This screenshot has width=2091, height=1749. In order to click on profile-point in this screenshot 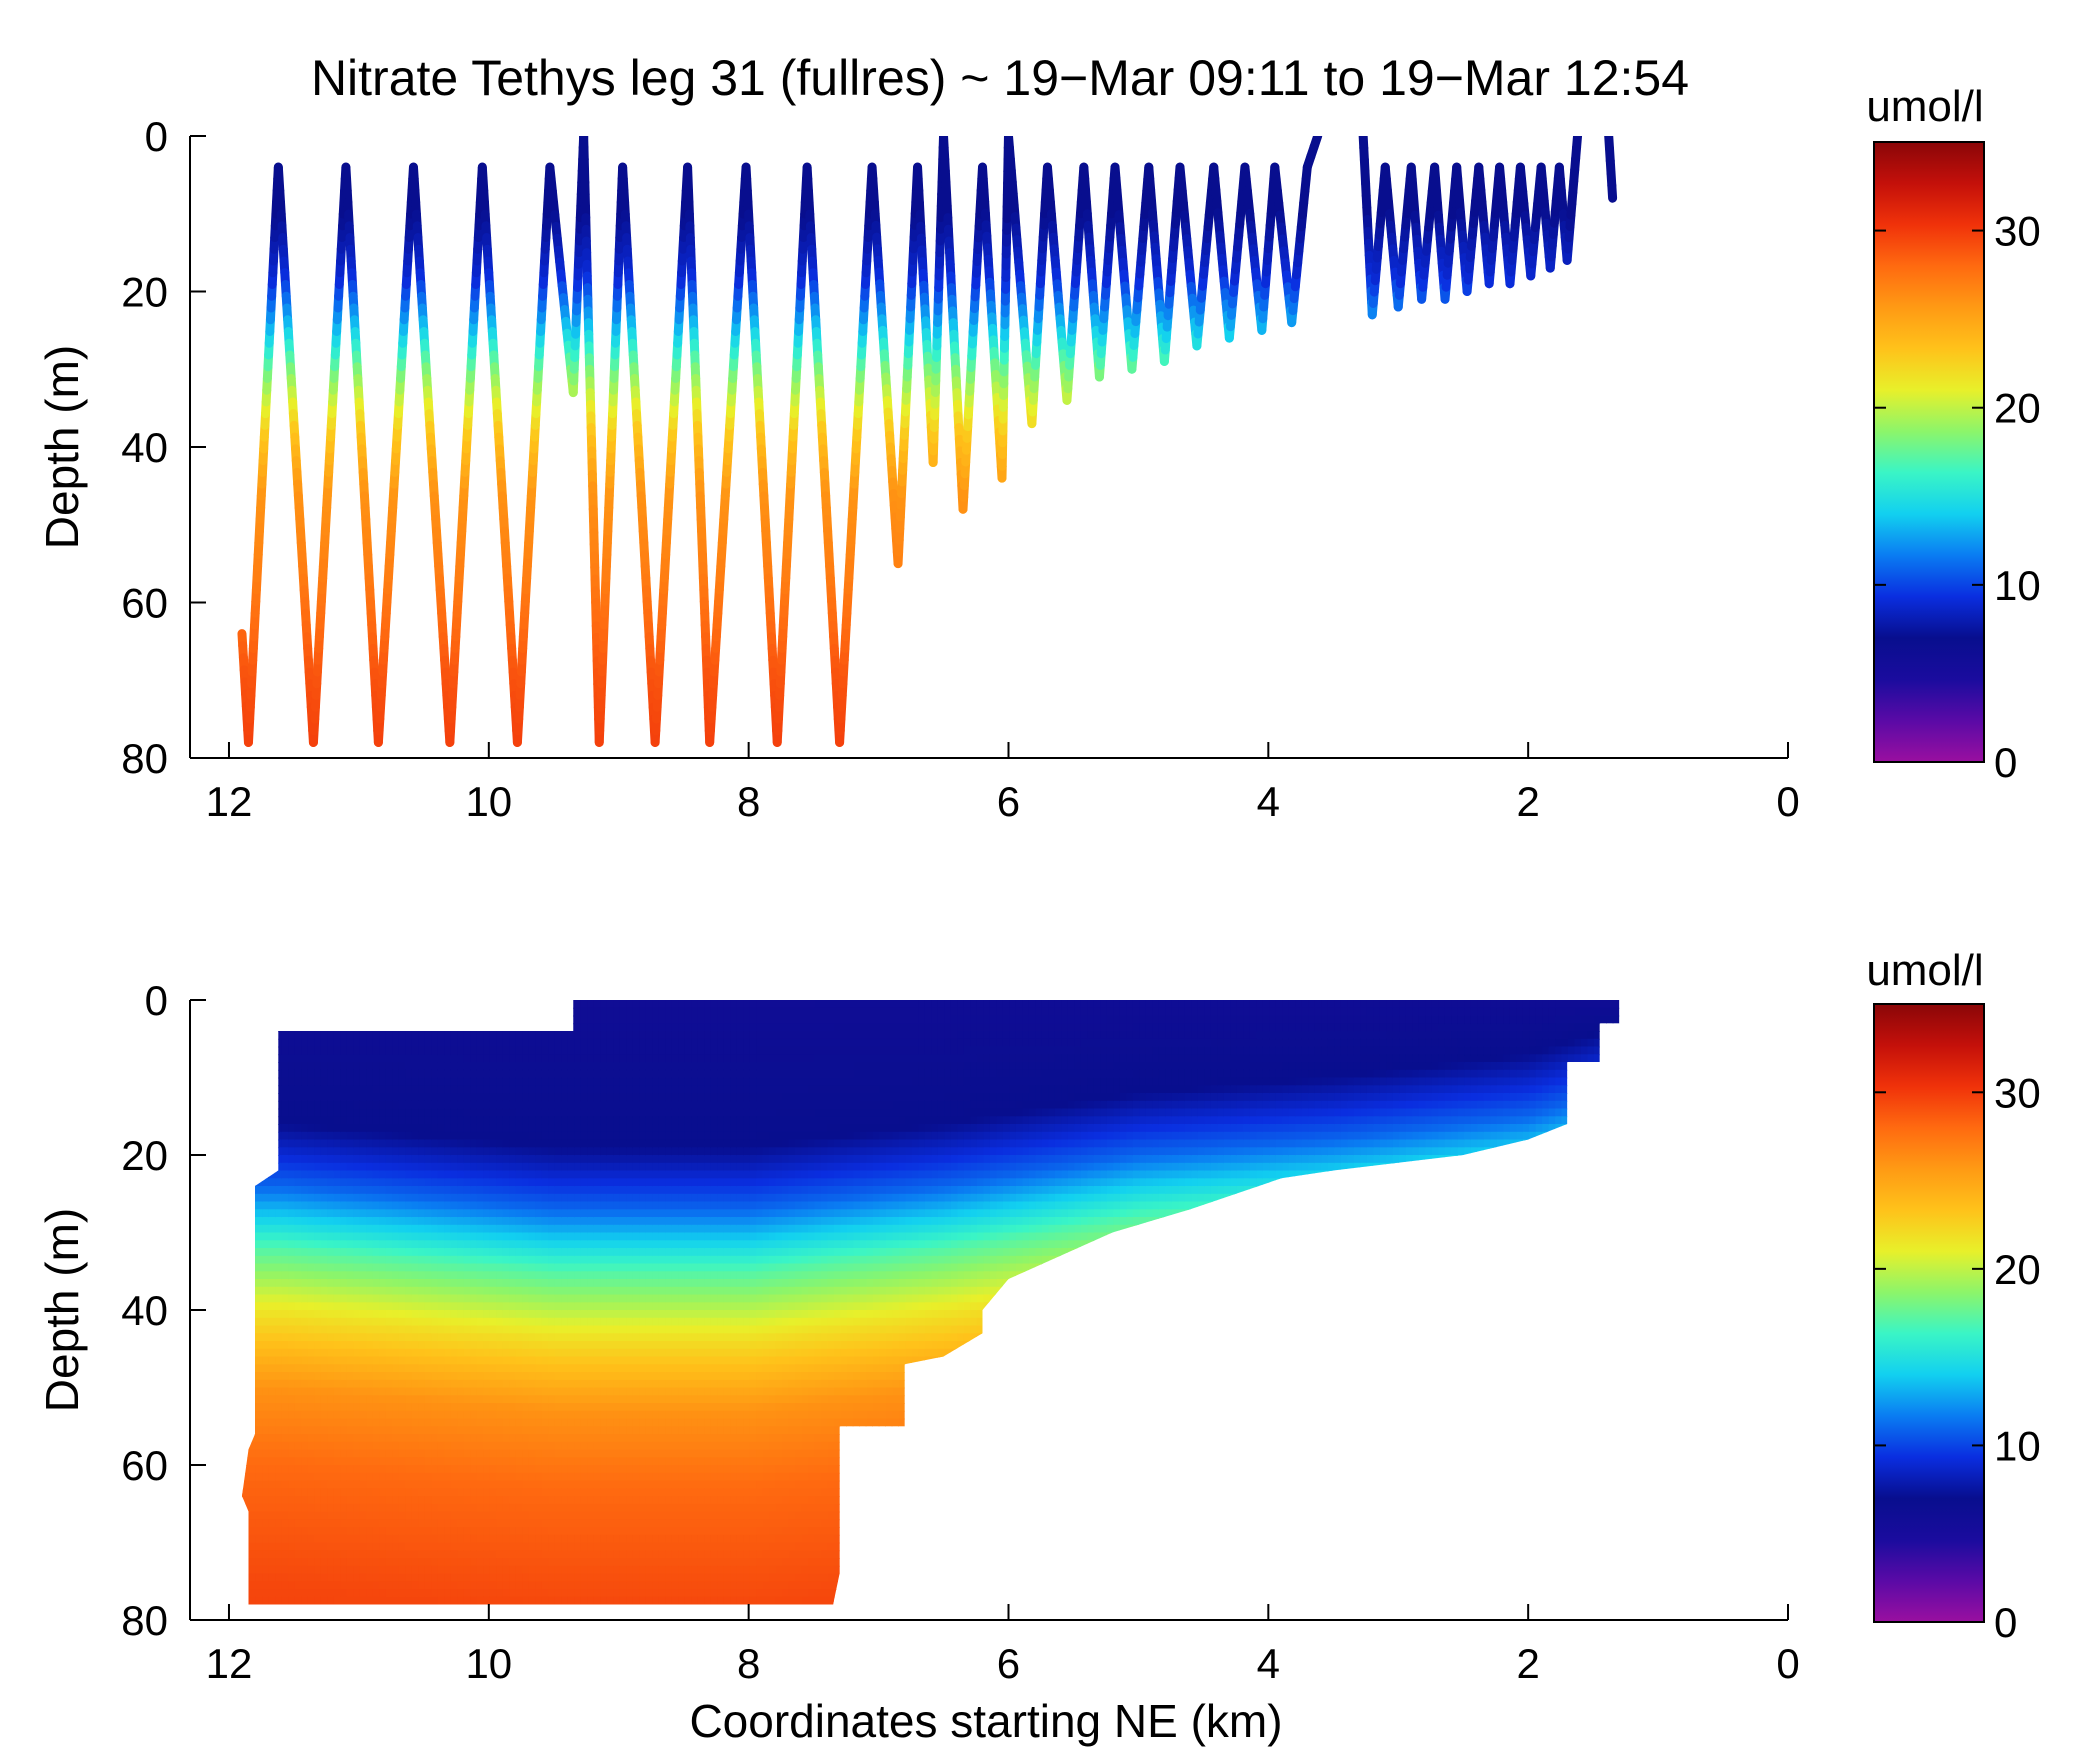, I will do `click(1577, 144)`.